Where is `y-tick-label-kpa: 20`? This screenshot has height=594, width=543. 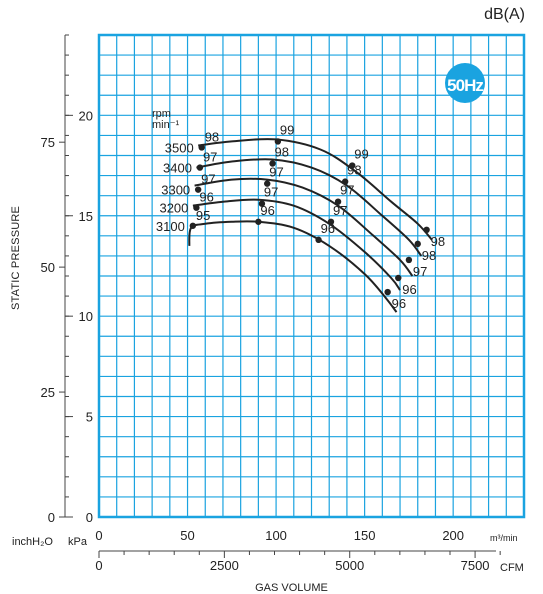 y-tick-label-kpa: 20 is located at coordinates (86, 115).